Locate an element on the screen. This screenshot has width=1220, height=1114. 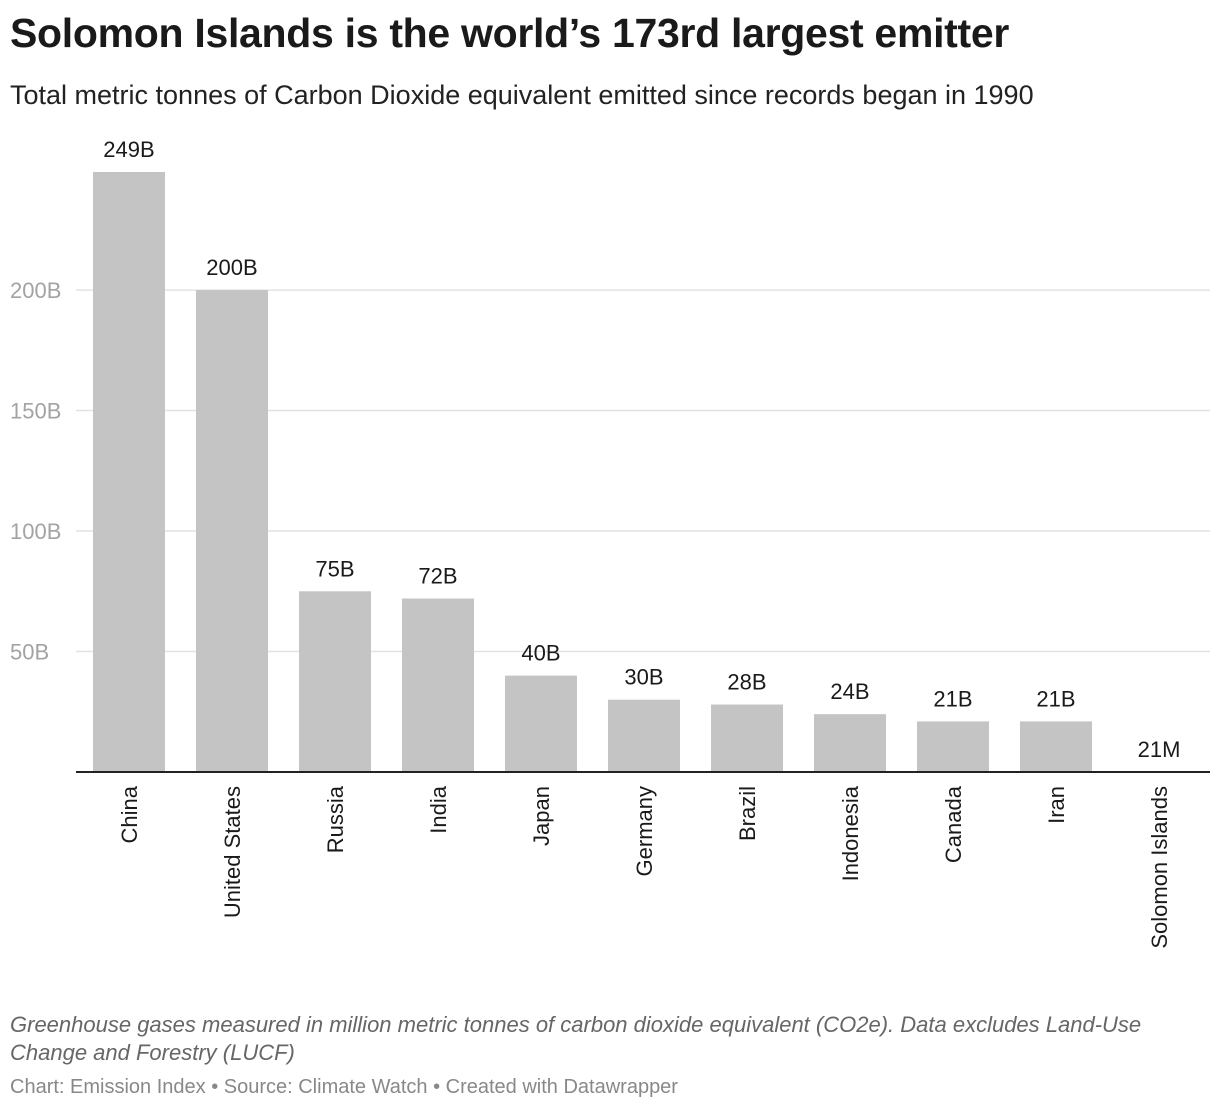
data-label: 28B is located at coordinates (746, 682).